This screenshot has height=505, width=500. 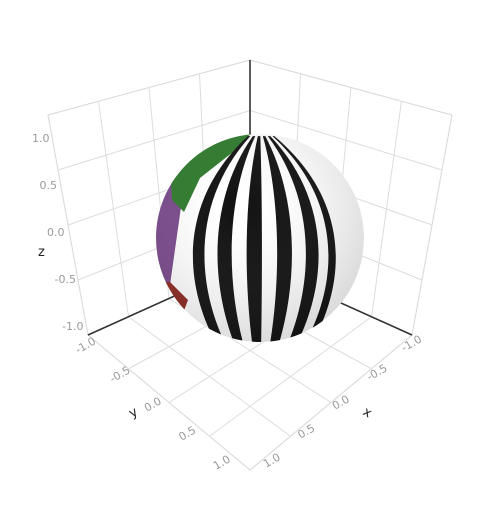 What do you see at coordinates (134, 412) in the screenshot?
I see `y-axis-label: y` at bounding box center [134, 412].